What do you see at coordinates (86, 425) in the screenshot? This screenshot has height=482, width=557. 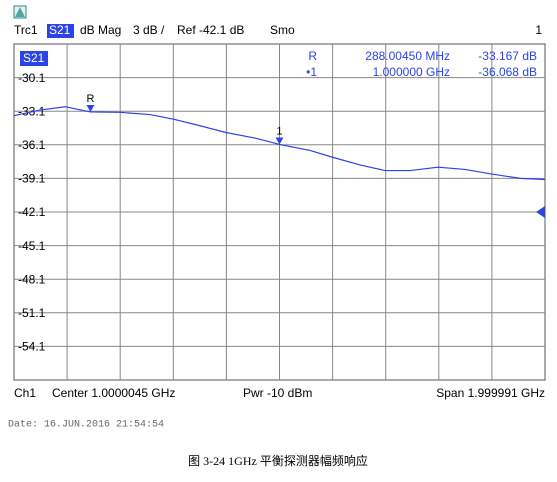 I see `date: Date: 16.JUN.2016 21:54:54` at bounding box center [86, 425].